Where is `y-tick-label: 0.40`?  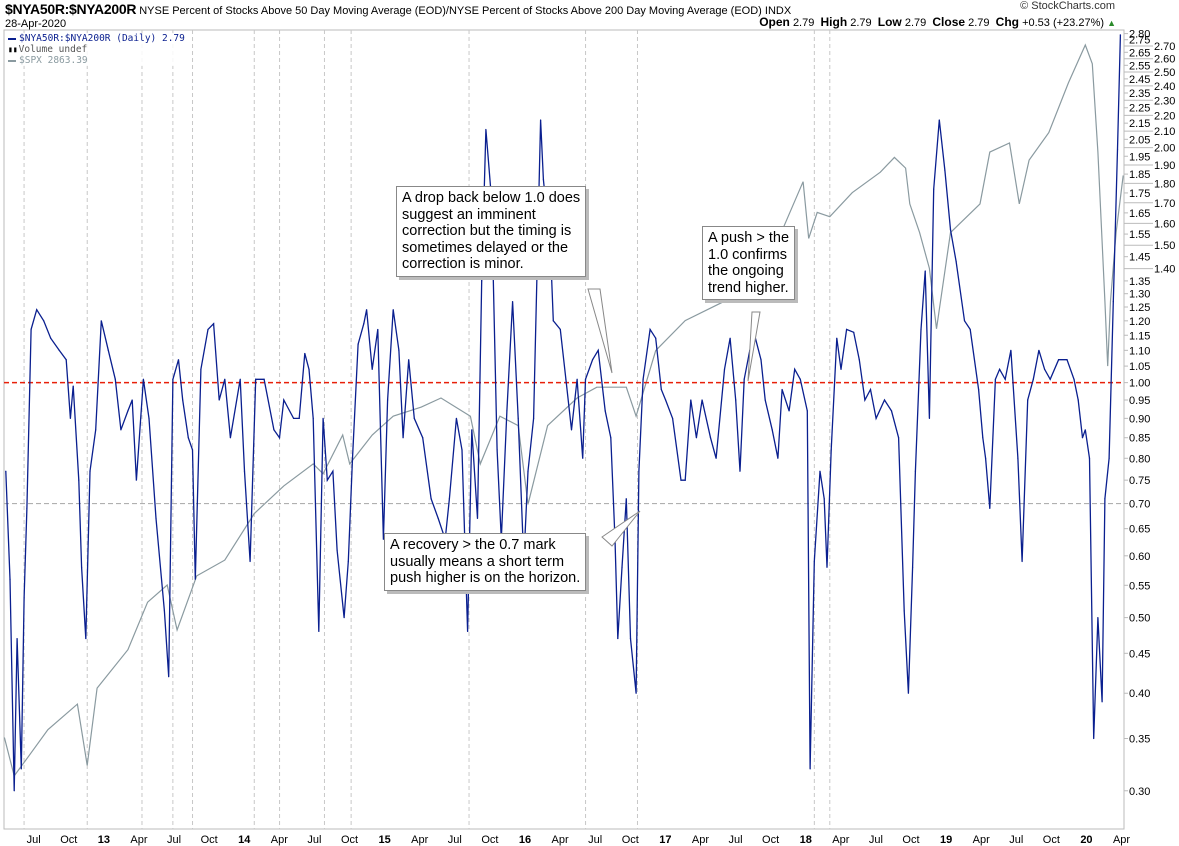
y-tick-label: 0.40 is located at coordinates (1139, 694).